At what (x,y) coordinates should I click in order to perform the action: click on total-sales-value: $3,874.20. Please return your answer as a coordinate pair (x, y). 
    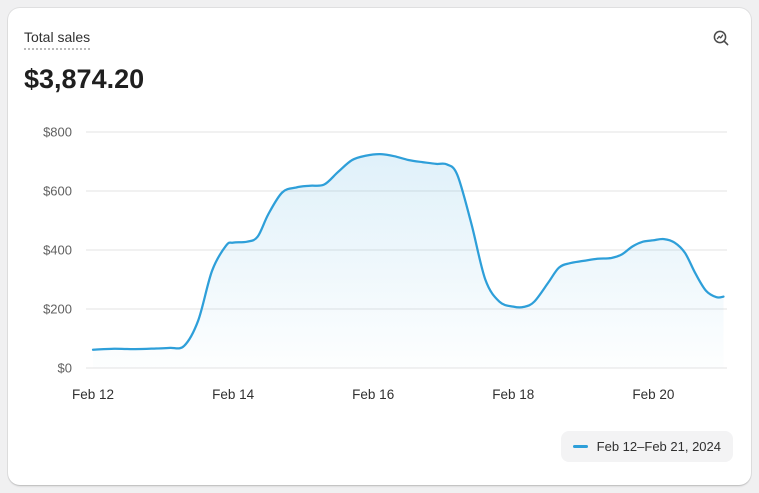
    Looking at the image, I should click on (84, 79).